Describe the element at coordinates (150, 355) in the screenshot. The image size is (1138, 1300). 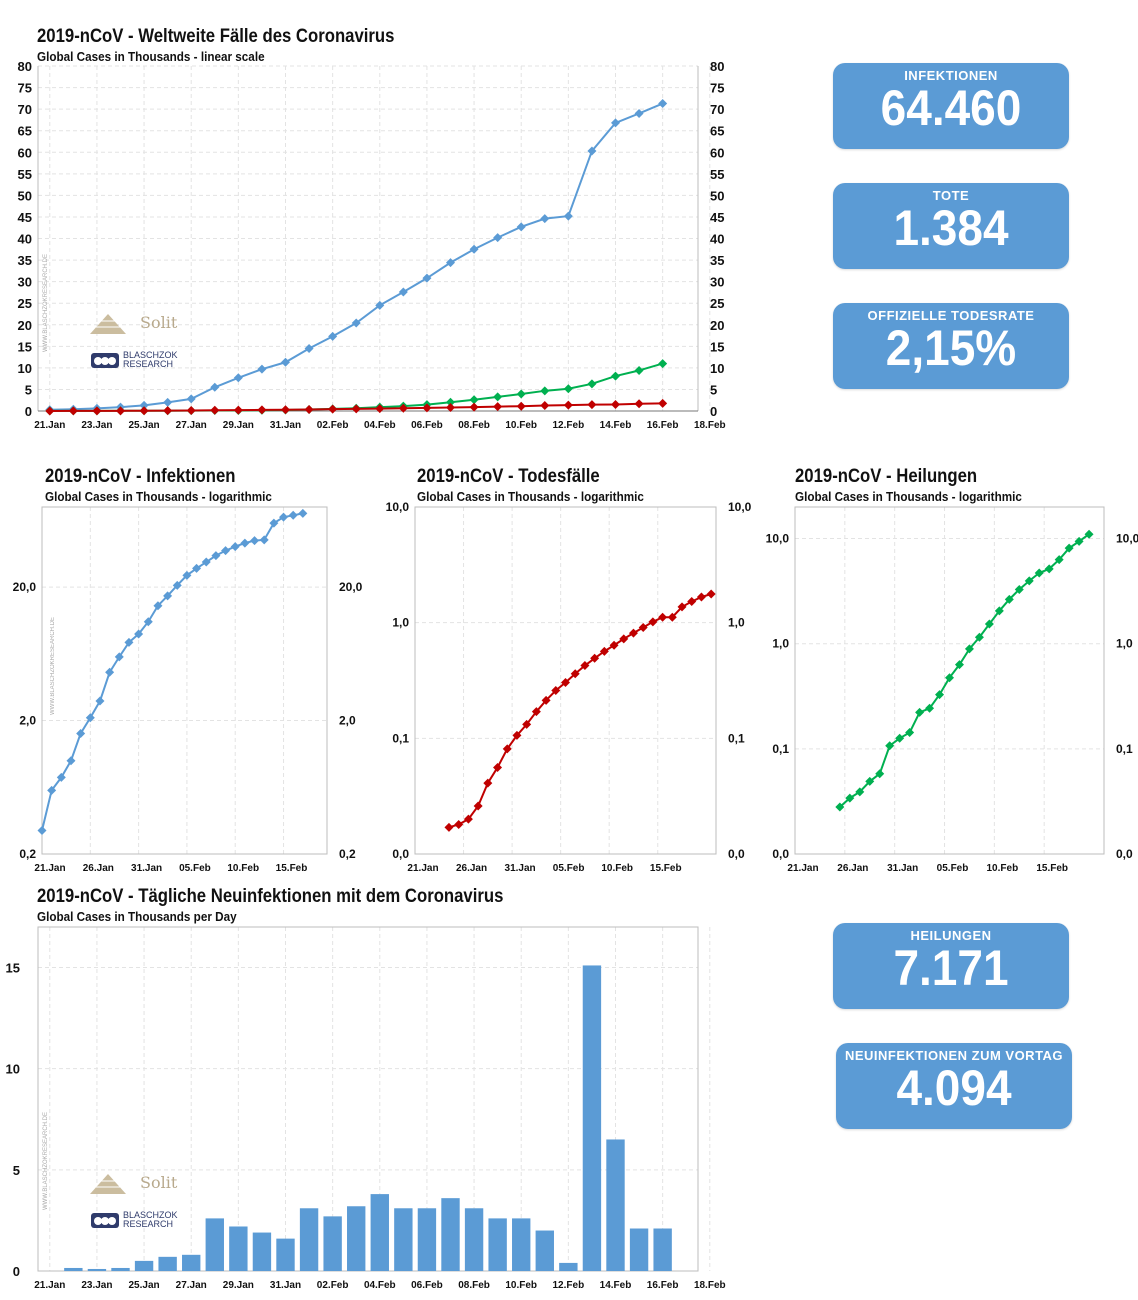
I see `blaschzok-logo-line1: BLASCHZOK` at that location.